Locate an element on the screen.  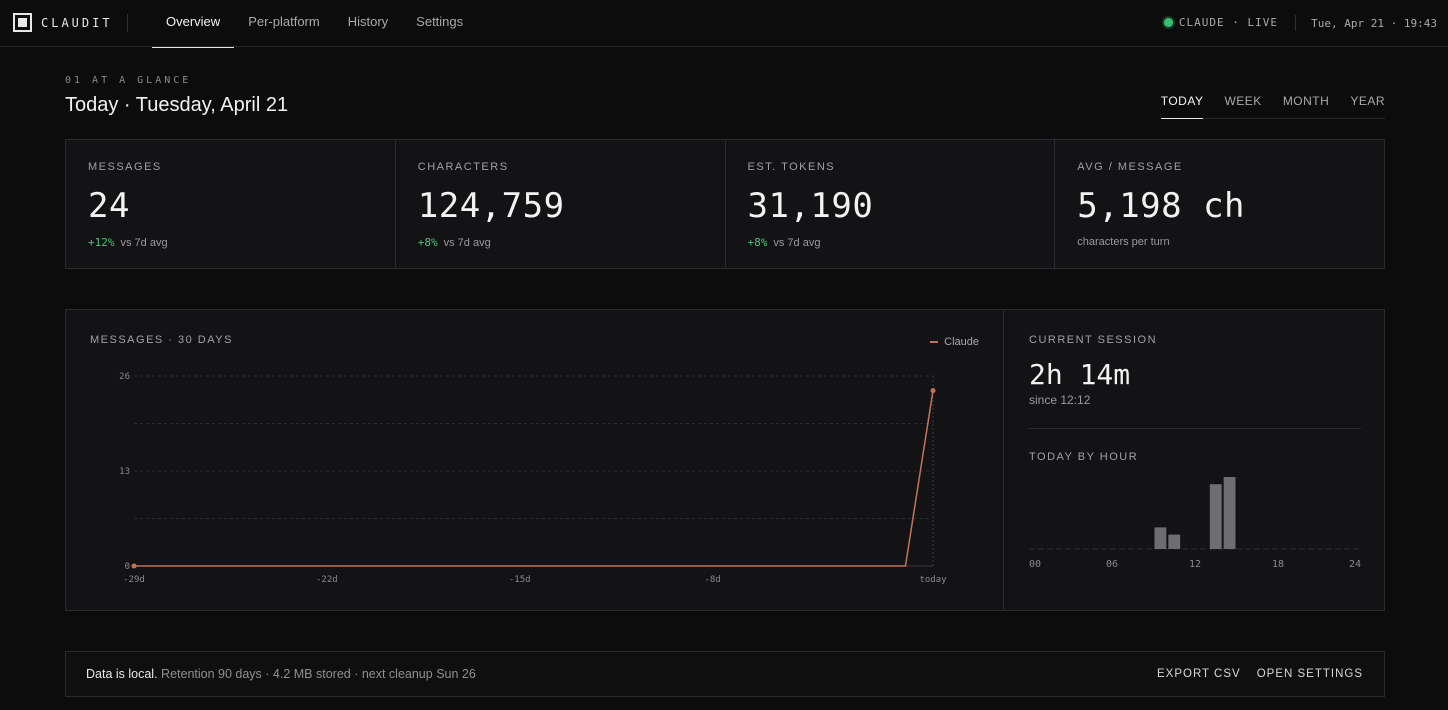
current-datetime: Tue, Apr 21 · 19:43 is located at coordinates (1374, 23).